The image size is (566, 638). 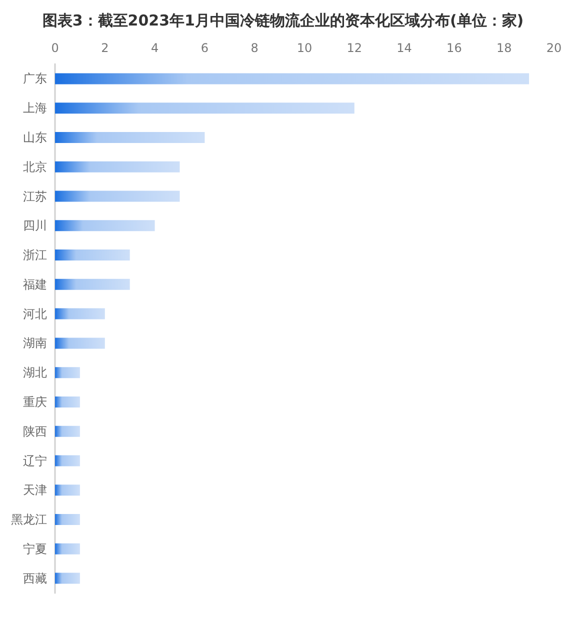 What do you see at coordinates (35, 225) in the screenshot?
I see `y-tick-label: 四川` at bounding box center [35, 225].